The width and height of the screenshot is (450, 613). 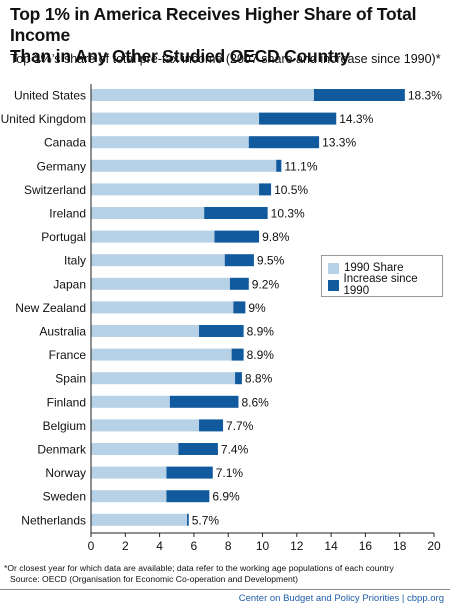 I want to click on bar-1990-share-france, so click(x=161, y=354).